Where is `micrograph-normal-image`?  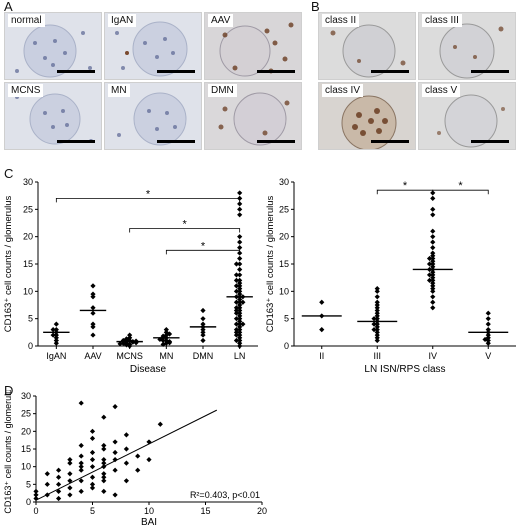
micrograph-normal-image is located at coordinates (53, 46).